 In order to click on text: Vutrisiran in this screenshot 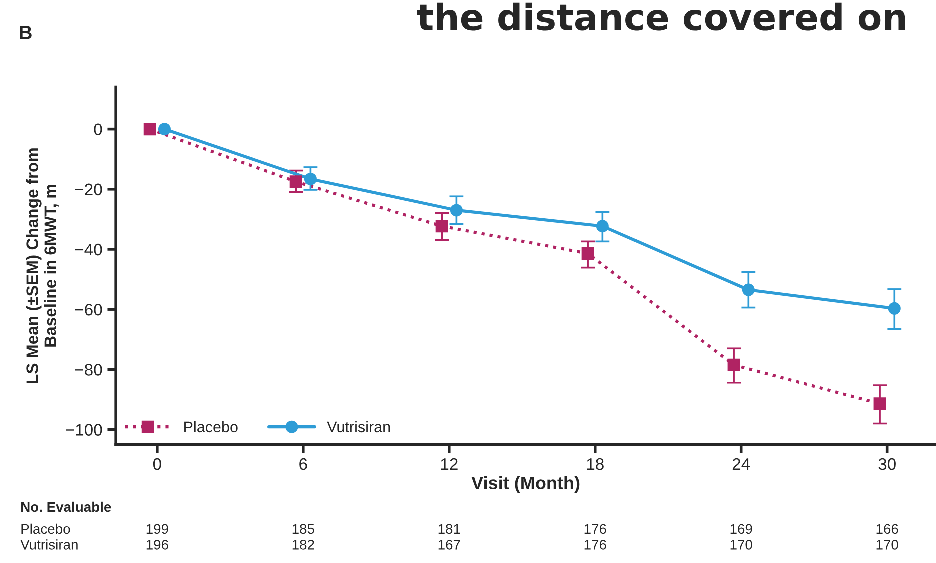, I will do `click(49, 545)`.